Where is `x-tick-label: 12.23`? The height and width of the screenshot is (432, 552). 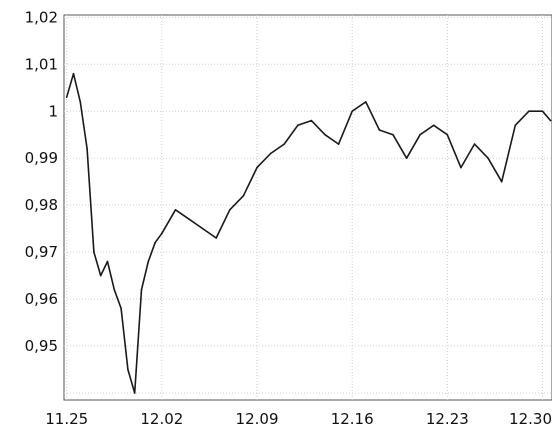 x-tick-label: 12.23 is located at coordinates (447, 419).